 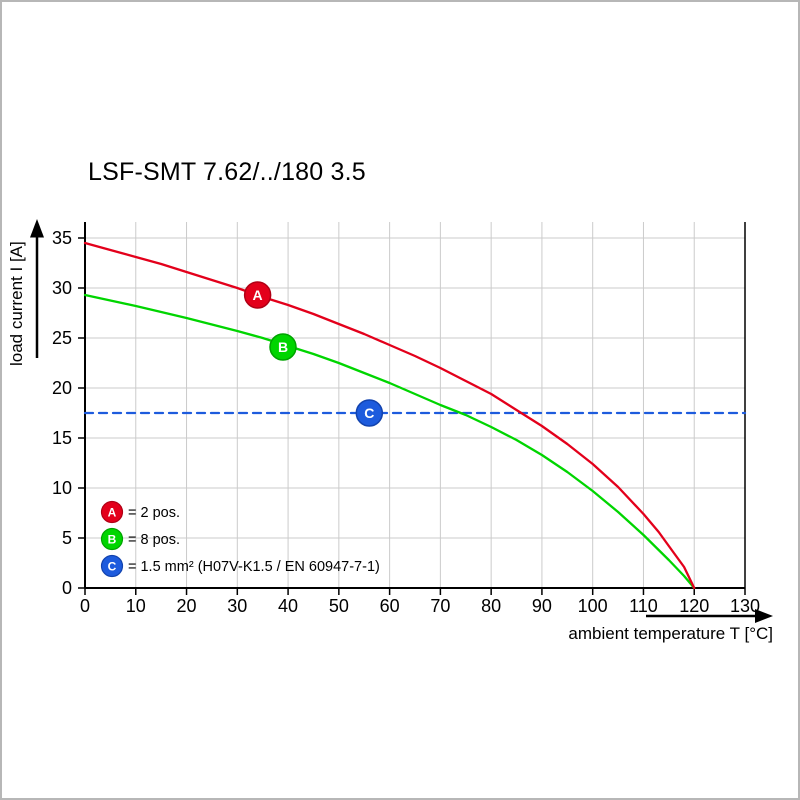 I want to click on chart-title: LSF-SMT 7.62/../180 3.5, so click(x=227, y=172).